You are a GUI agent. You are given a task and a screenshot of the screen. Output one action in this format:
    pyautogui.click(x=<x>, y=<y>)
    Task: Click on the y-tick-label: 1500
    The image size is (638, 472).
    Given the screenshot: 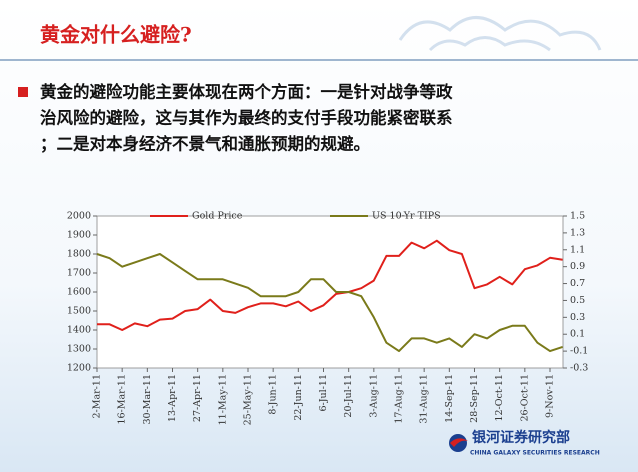 What is the action you would take?
    pyautogui.click(x=79, y=311)
    